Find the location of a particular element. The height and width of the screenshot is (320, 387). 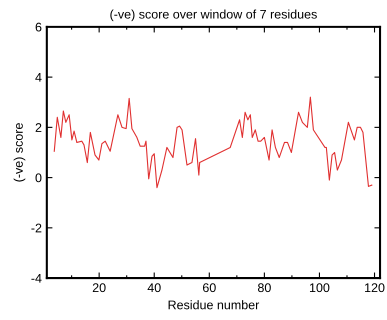

y-tick-label: 2 is located at coordinates (39, 127).